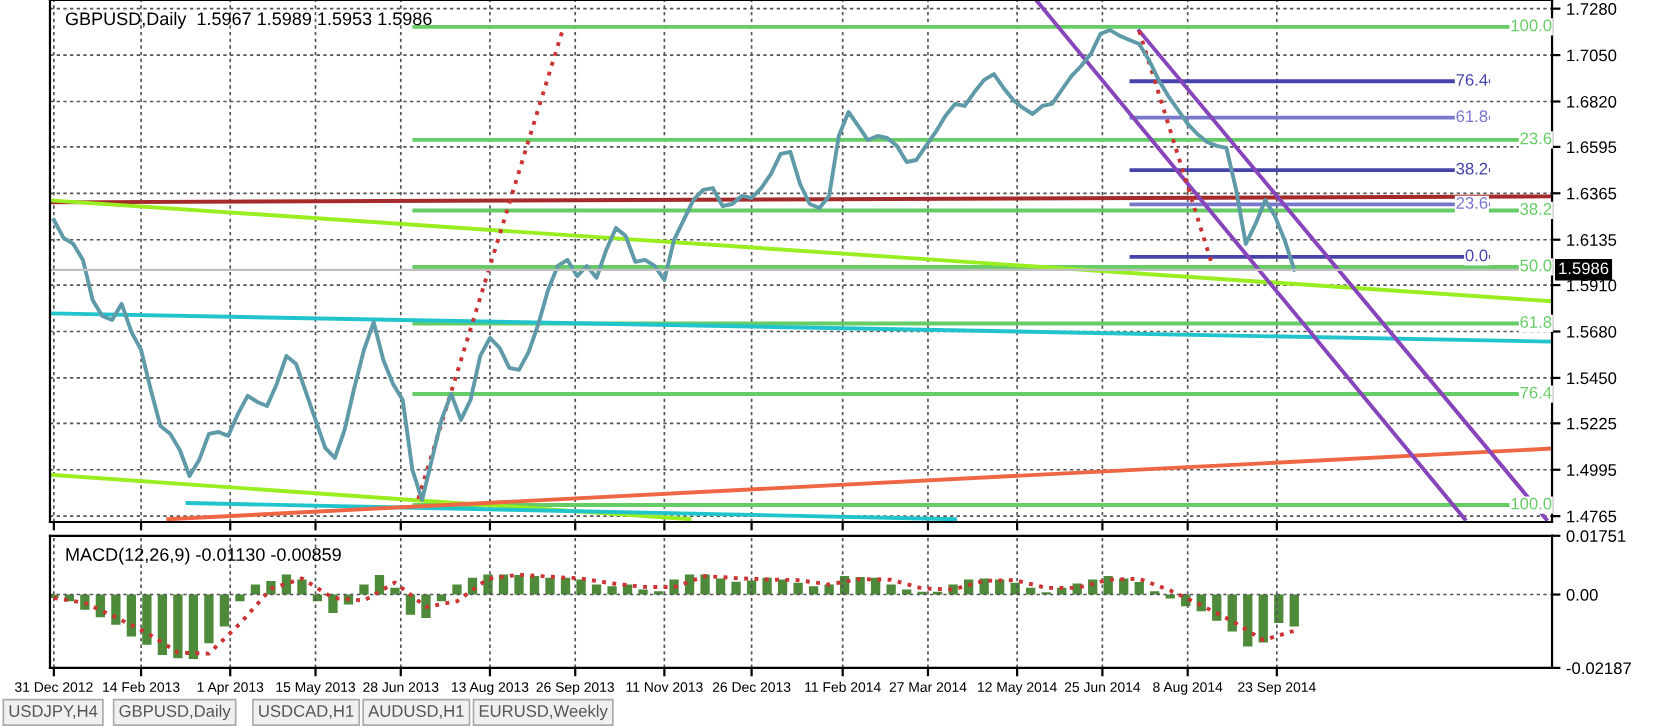 The height and width of the screenshot is (726, 1666). I want to click on y-tick-label: 0.00, so click(1582, 594).